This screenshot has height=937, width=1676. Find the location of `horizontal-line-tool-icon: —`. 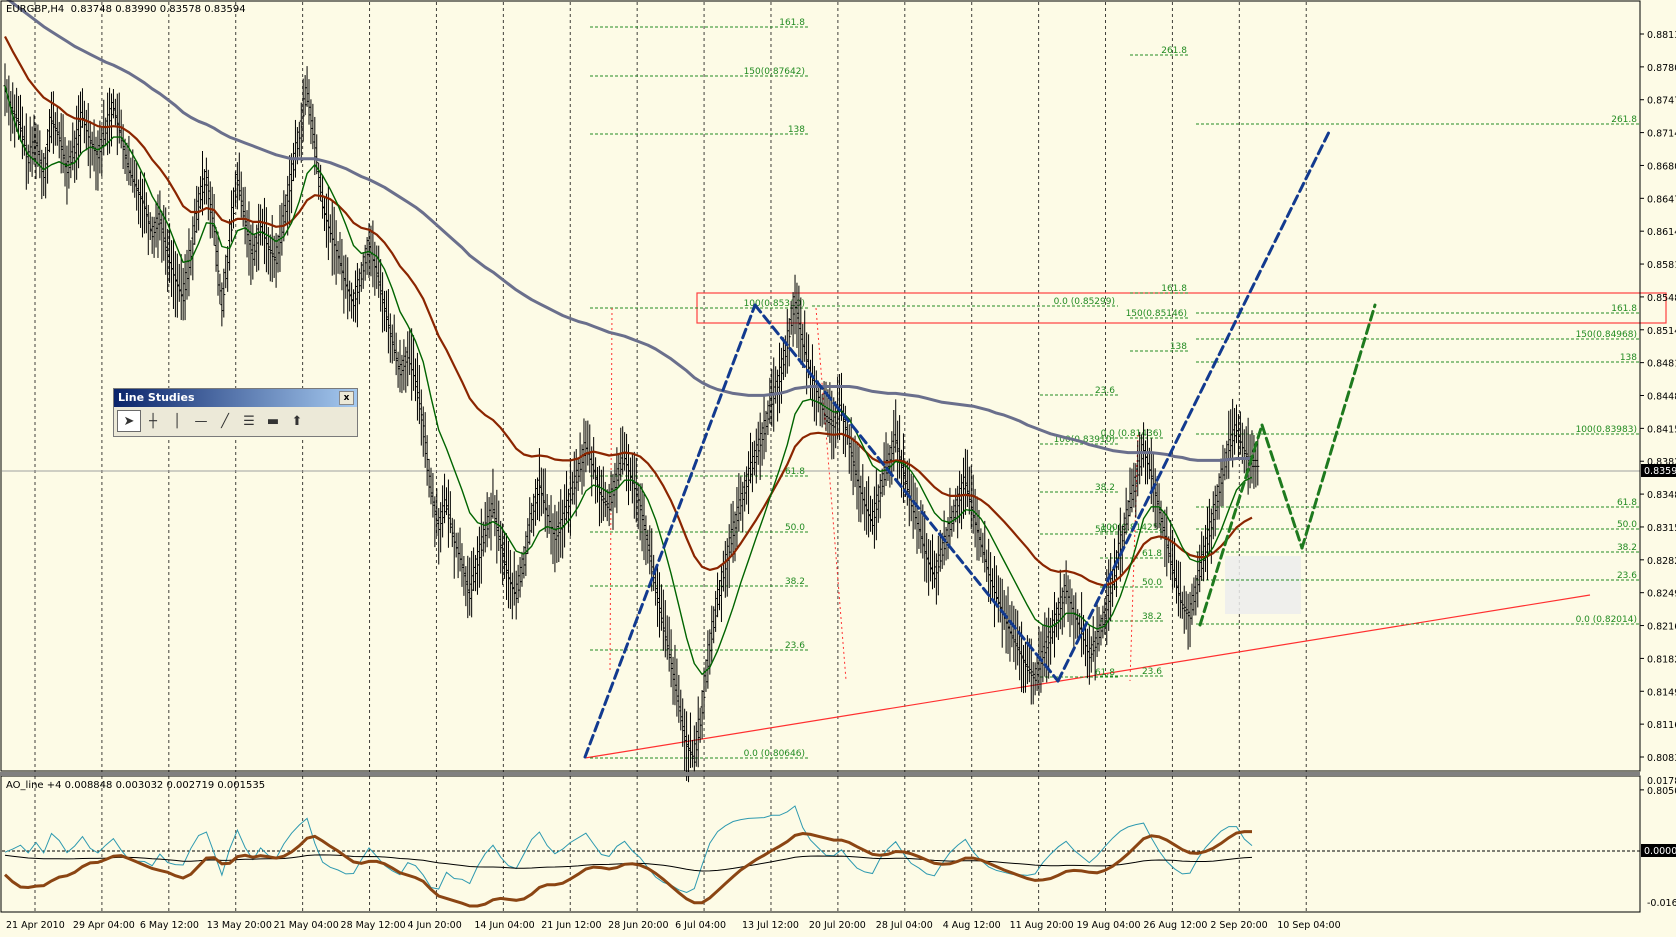

horizontal-line-tool-icon: — is located at coordinates (201, 421).